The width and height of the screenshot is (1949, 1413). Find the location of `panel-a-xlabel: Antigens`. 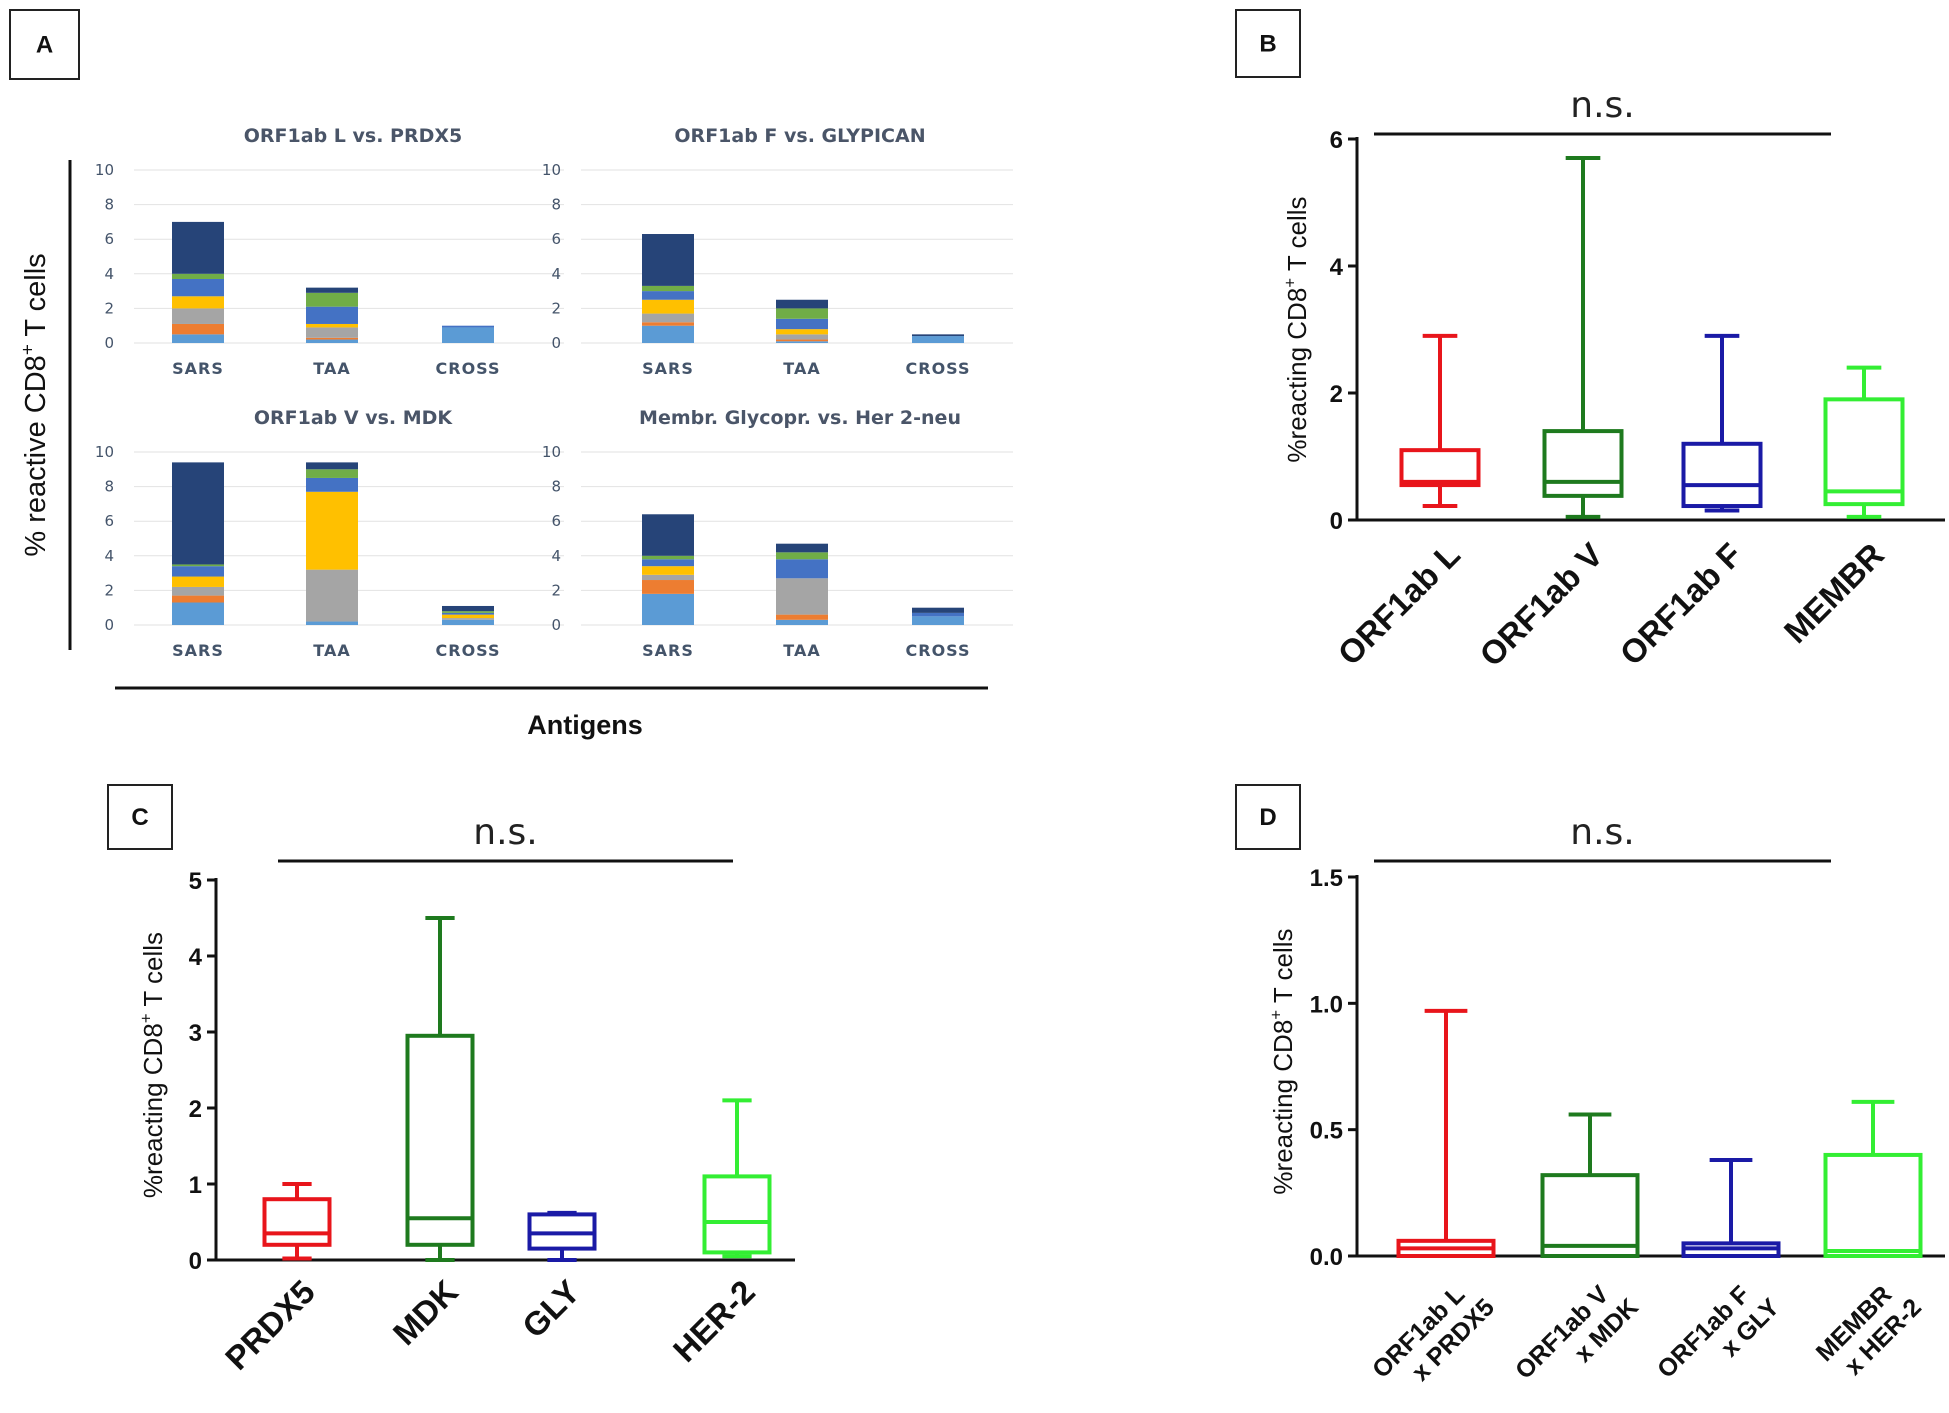

panel-a-xlabel: Antigens is located at coordinates (585, 725).